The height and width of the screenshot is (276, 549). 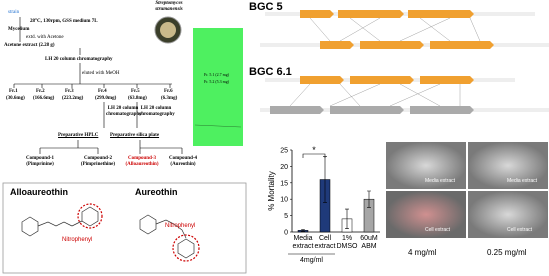 What do you see at coordinates (45, 37) in the screenshot?
I see `step: extd. with Acetone` at bounding box center [45, 37].